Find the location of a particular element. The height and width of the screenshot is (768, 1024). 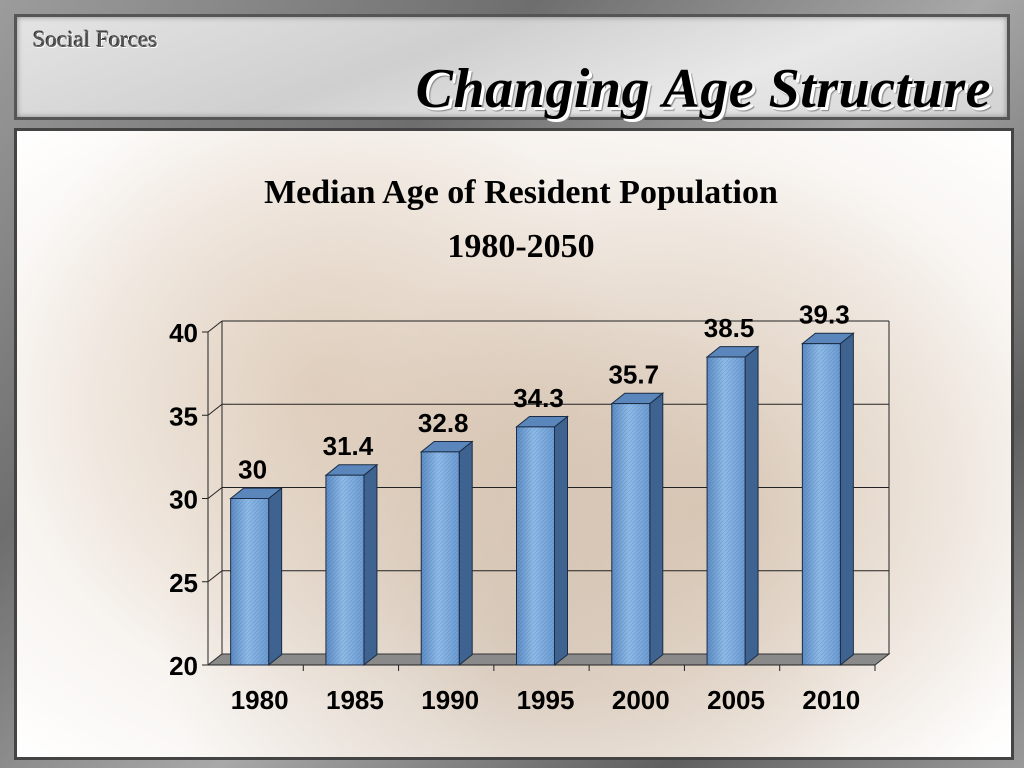

x-tick-label: 1985 is located at coordinates (355, 700).